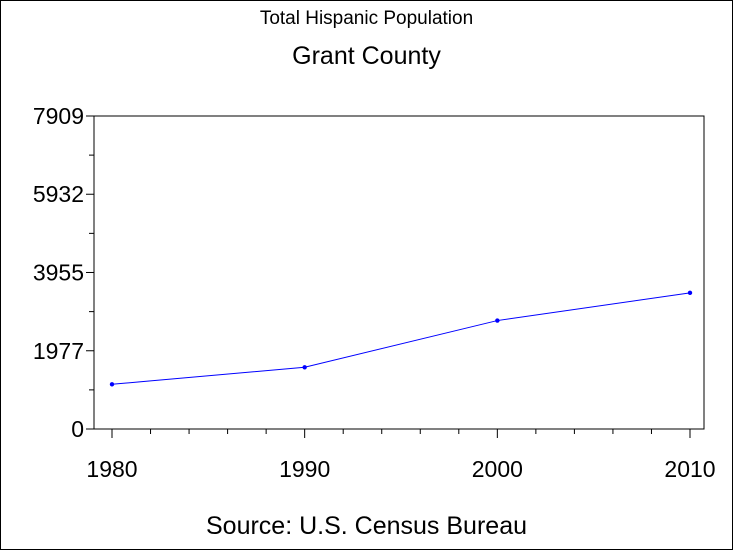  I want to click on y-tick-label: 1977, so click(58, 351).